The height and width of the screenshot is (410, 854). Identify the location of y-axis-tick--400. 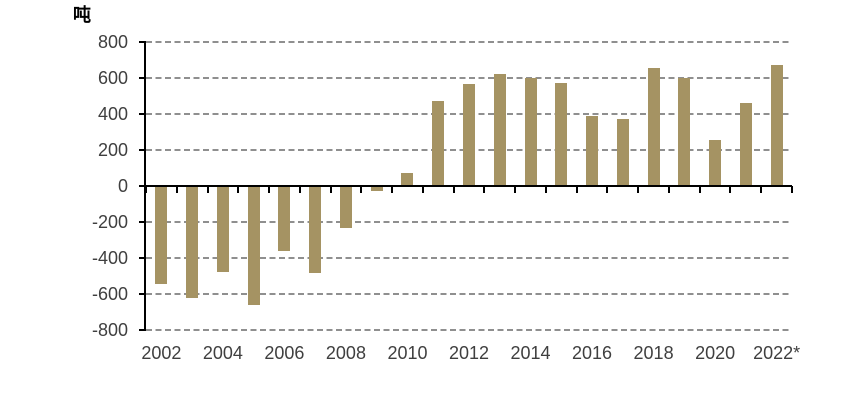
(142, 258).